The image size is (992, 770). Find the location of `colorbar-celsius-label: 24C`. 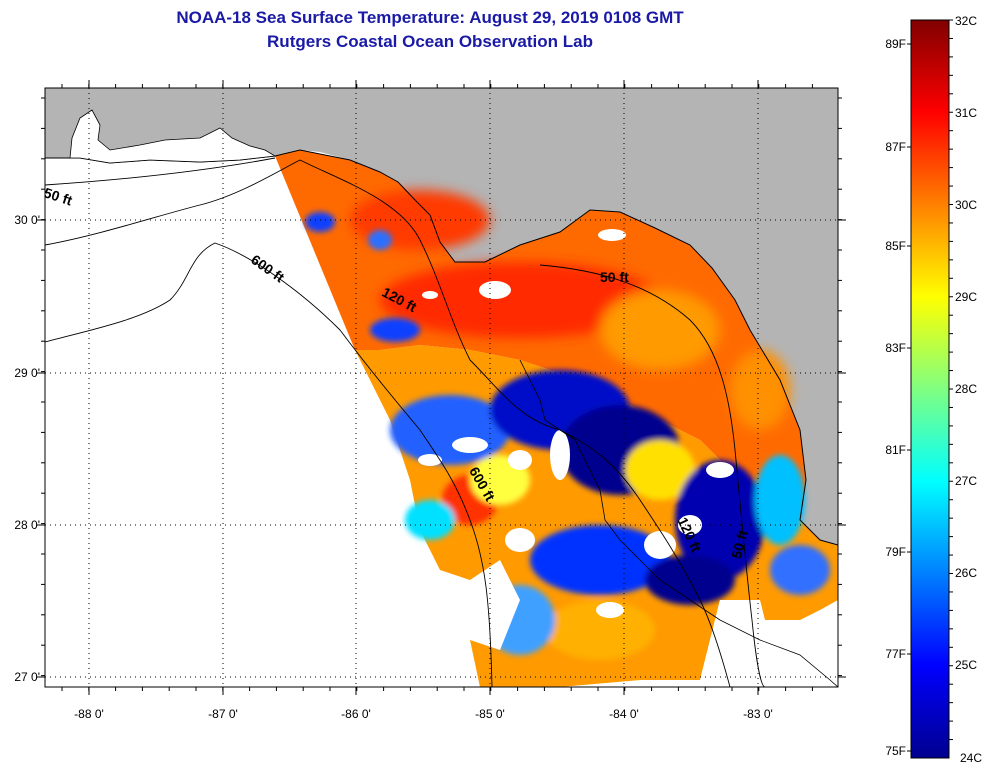

colorbar-celsius-label: 24C is located at coordinates (971, 758).